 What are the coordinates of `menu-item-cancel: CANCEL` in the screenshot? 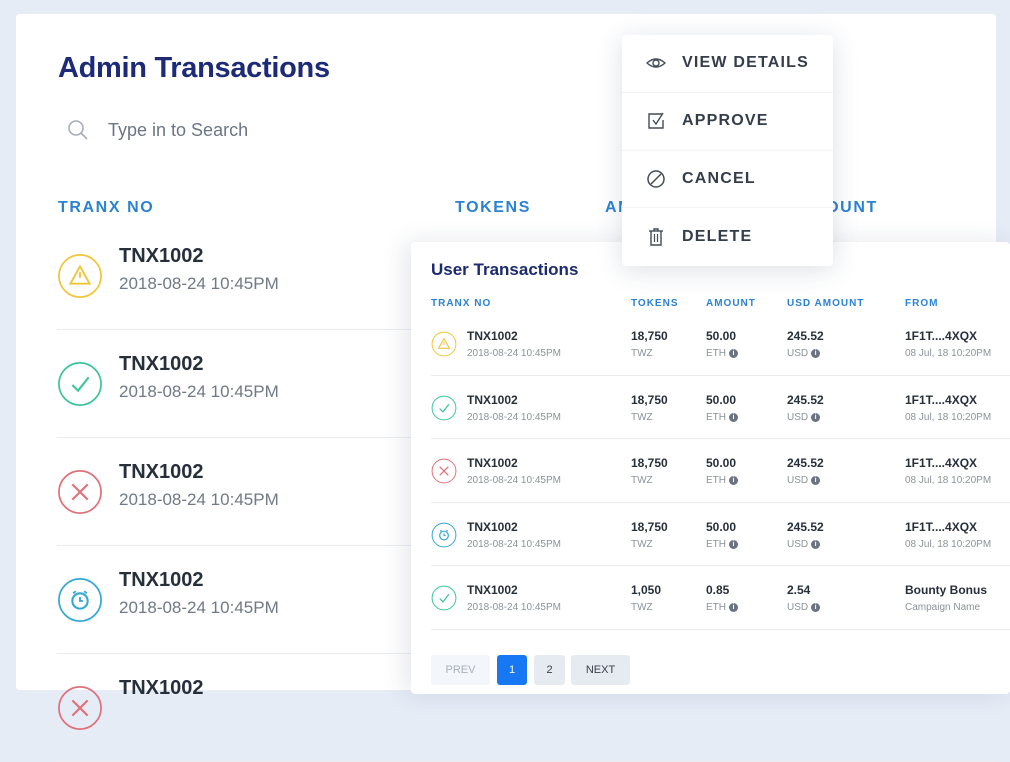 It's located at (727, 180).